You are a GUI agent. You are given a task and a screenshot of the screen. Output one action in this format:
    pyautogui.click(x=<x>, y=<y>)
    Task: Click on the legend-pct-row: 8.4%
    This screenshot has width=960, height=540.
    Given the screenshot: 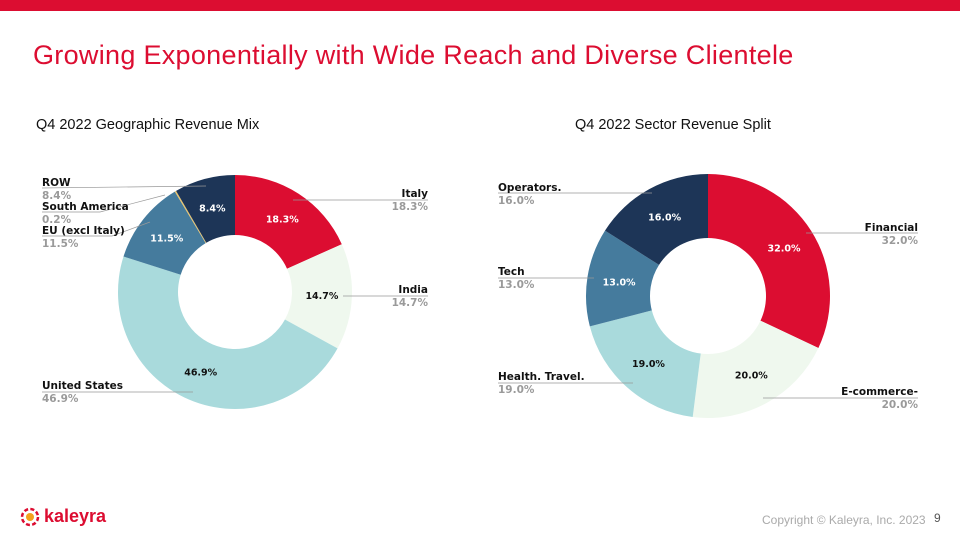 What is the action you would take?
    pyautogui.click(x=57, y=196)
    